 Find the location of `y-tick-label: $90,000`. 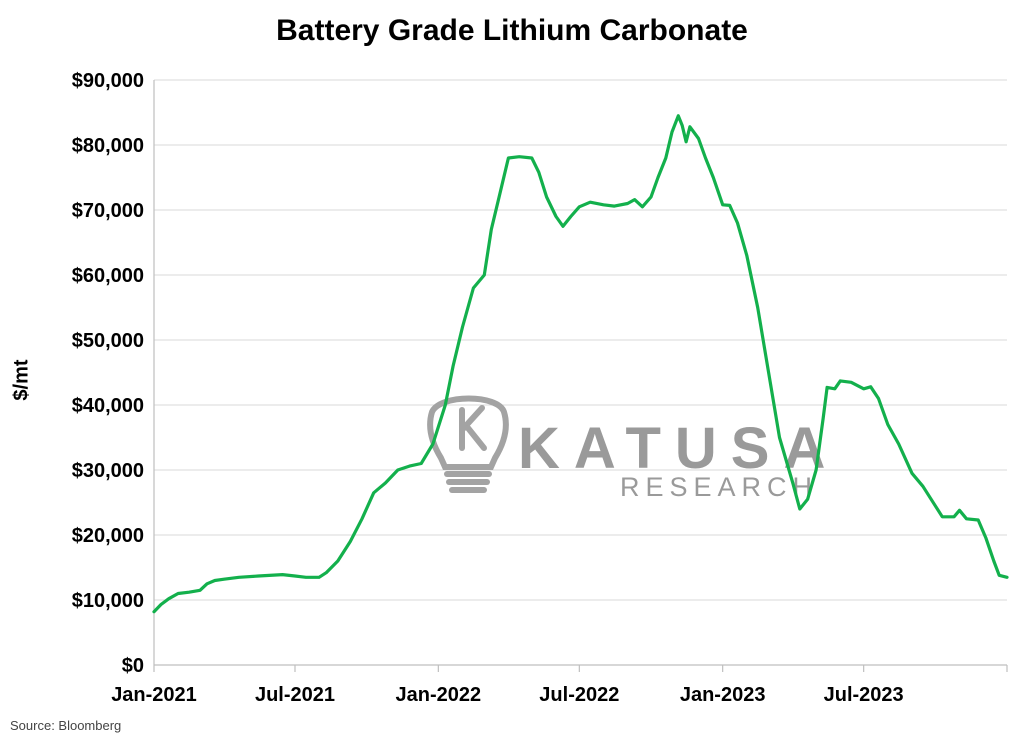

y-tick-label: $90,000 is located at coordinates (108, 81).